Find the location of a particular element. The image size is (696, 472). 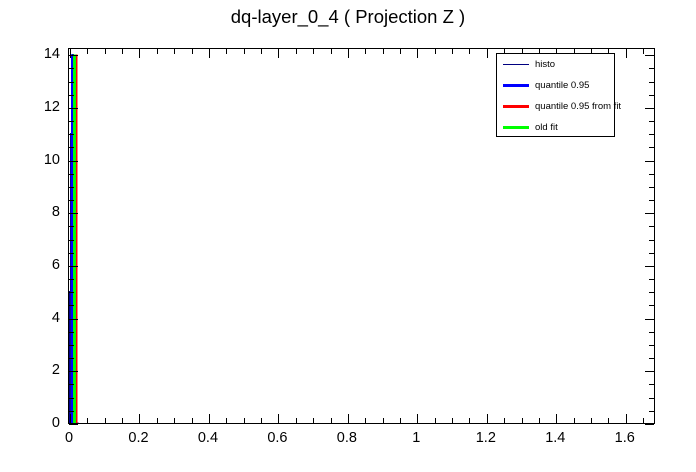

y-tick-label: 10 is located at coordinates (51, 159).